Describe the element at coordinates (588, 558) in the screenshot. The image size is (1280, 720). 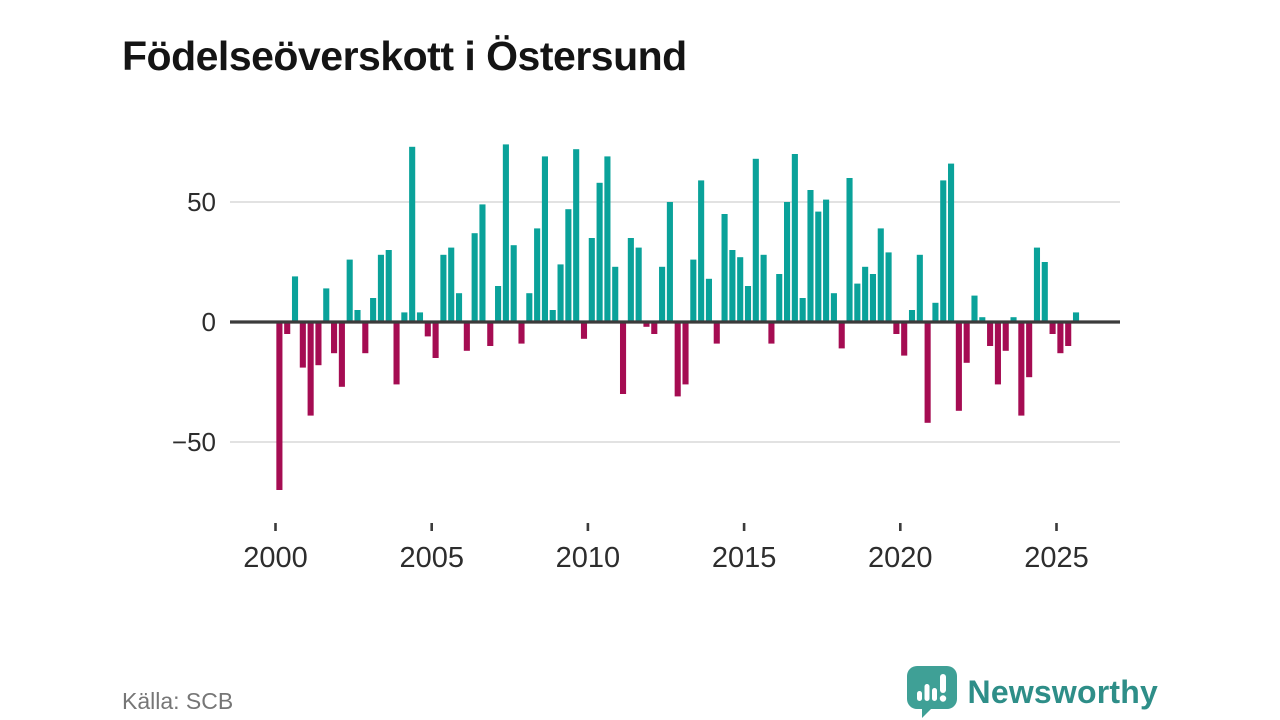
I see `x-tick-label: 2010` at that location.